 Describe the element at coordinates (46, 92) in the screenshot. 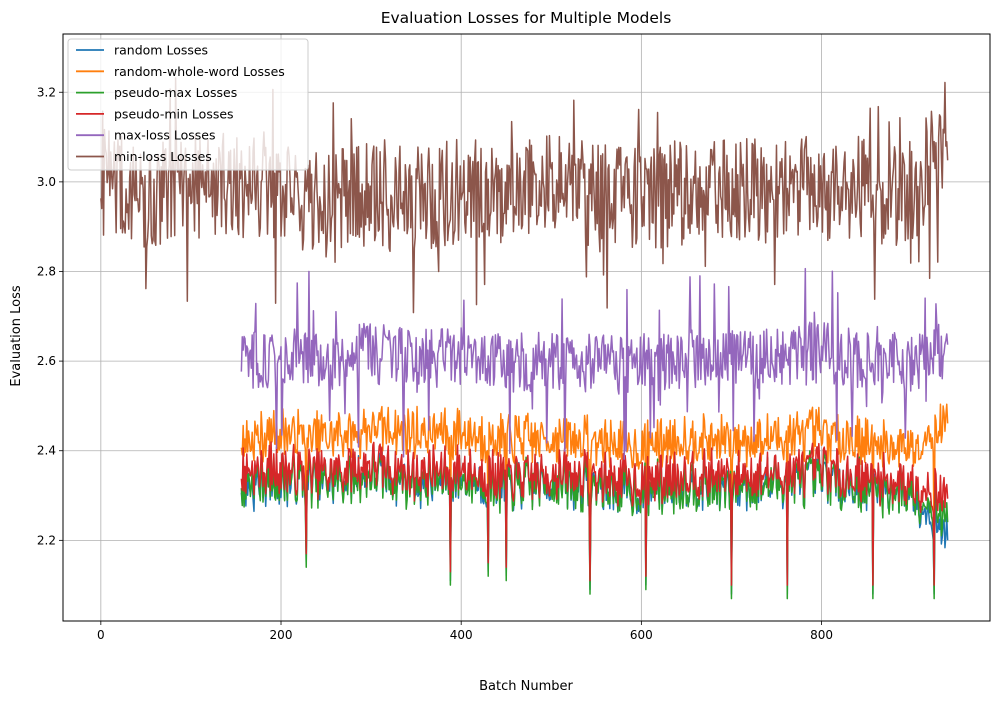

I see `y-tick-label: 3.2` at that location.